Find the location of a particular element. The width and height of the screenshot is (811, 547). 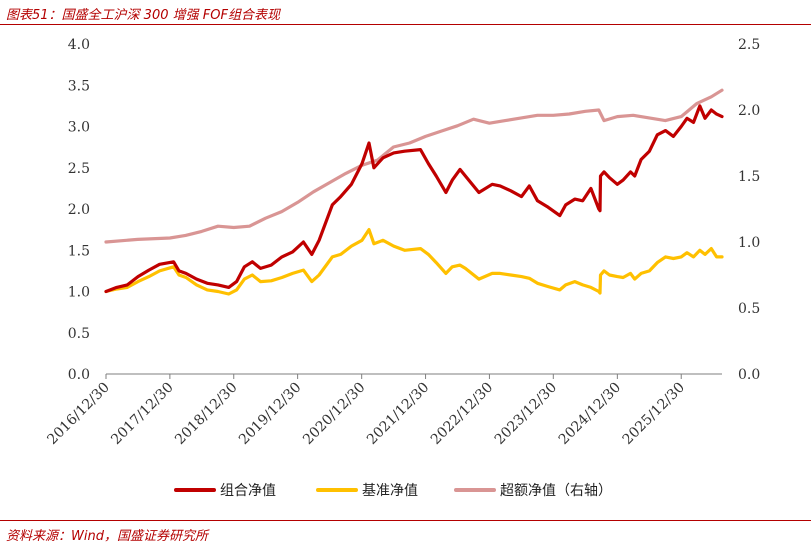

chart-legend: 组合净值 基准净值 超额净值（右轴） is located at coordinates (393, 490).